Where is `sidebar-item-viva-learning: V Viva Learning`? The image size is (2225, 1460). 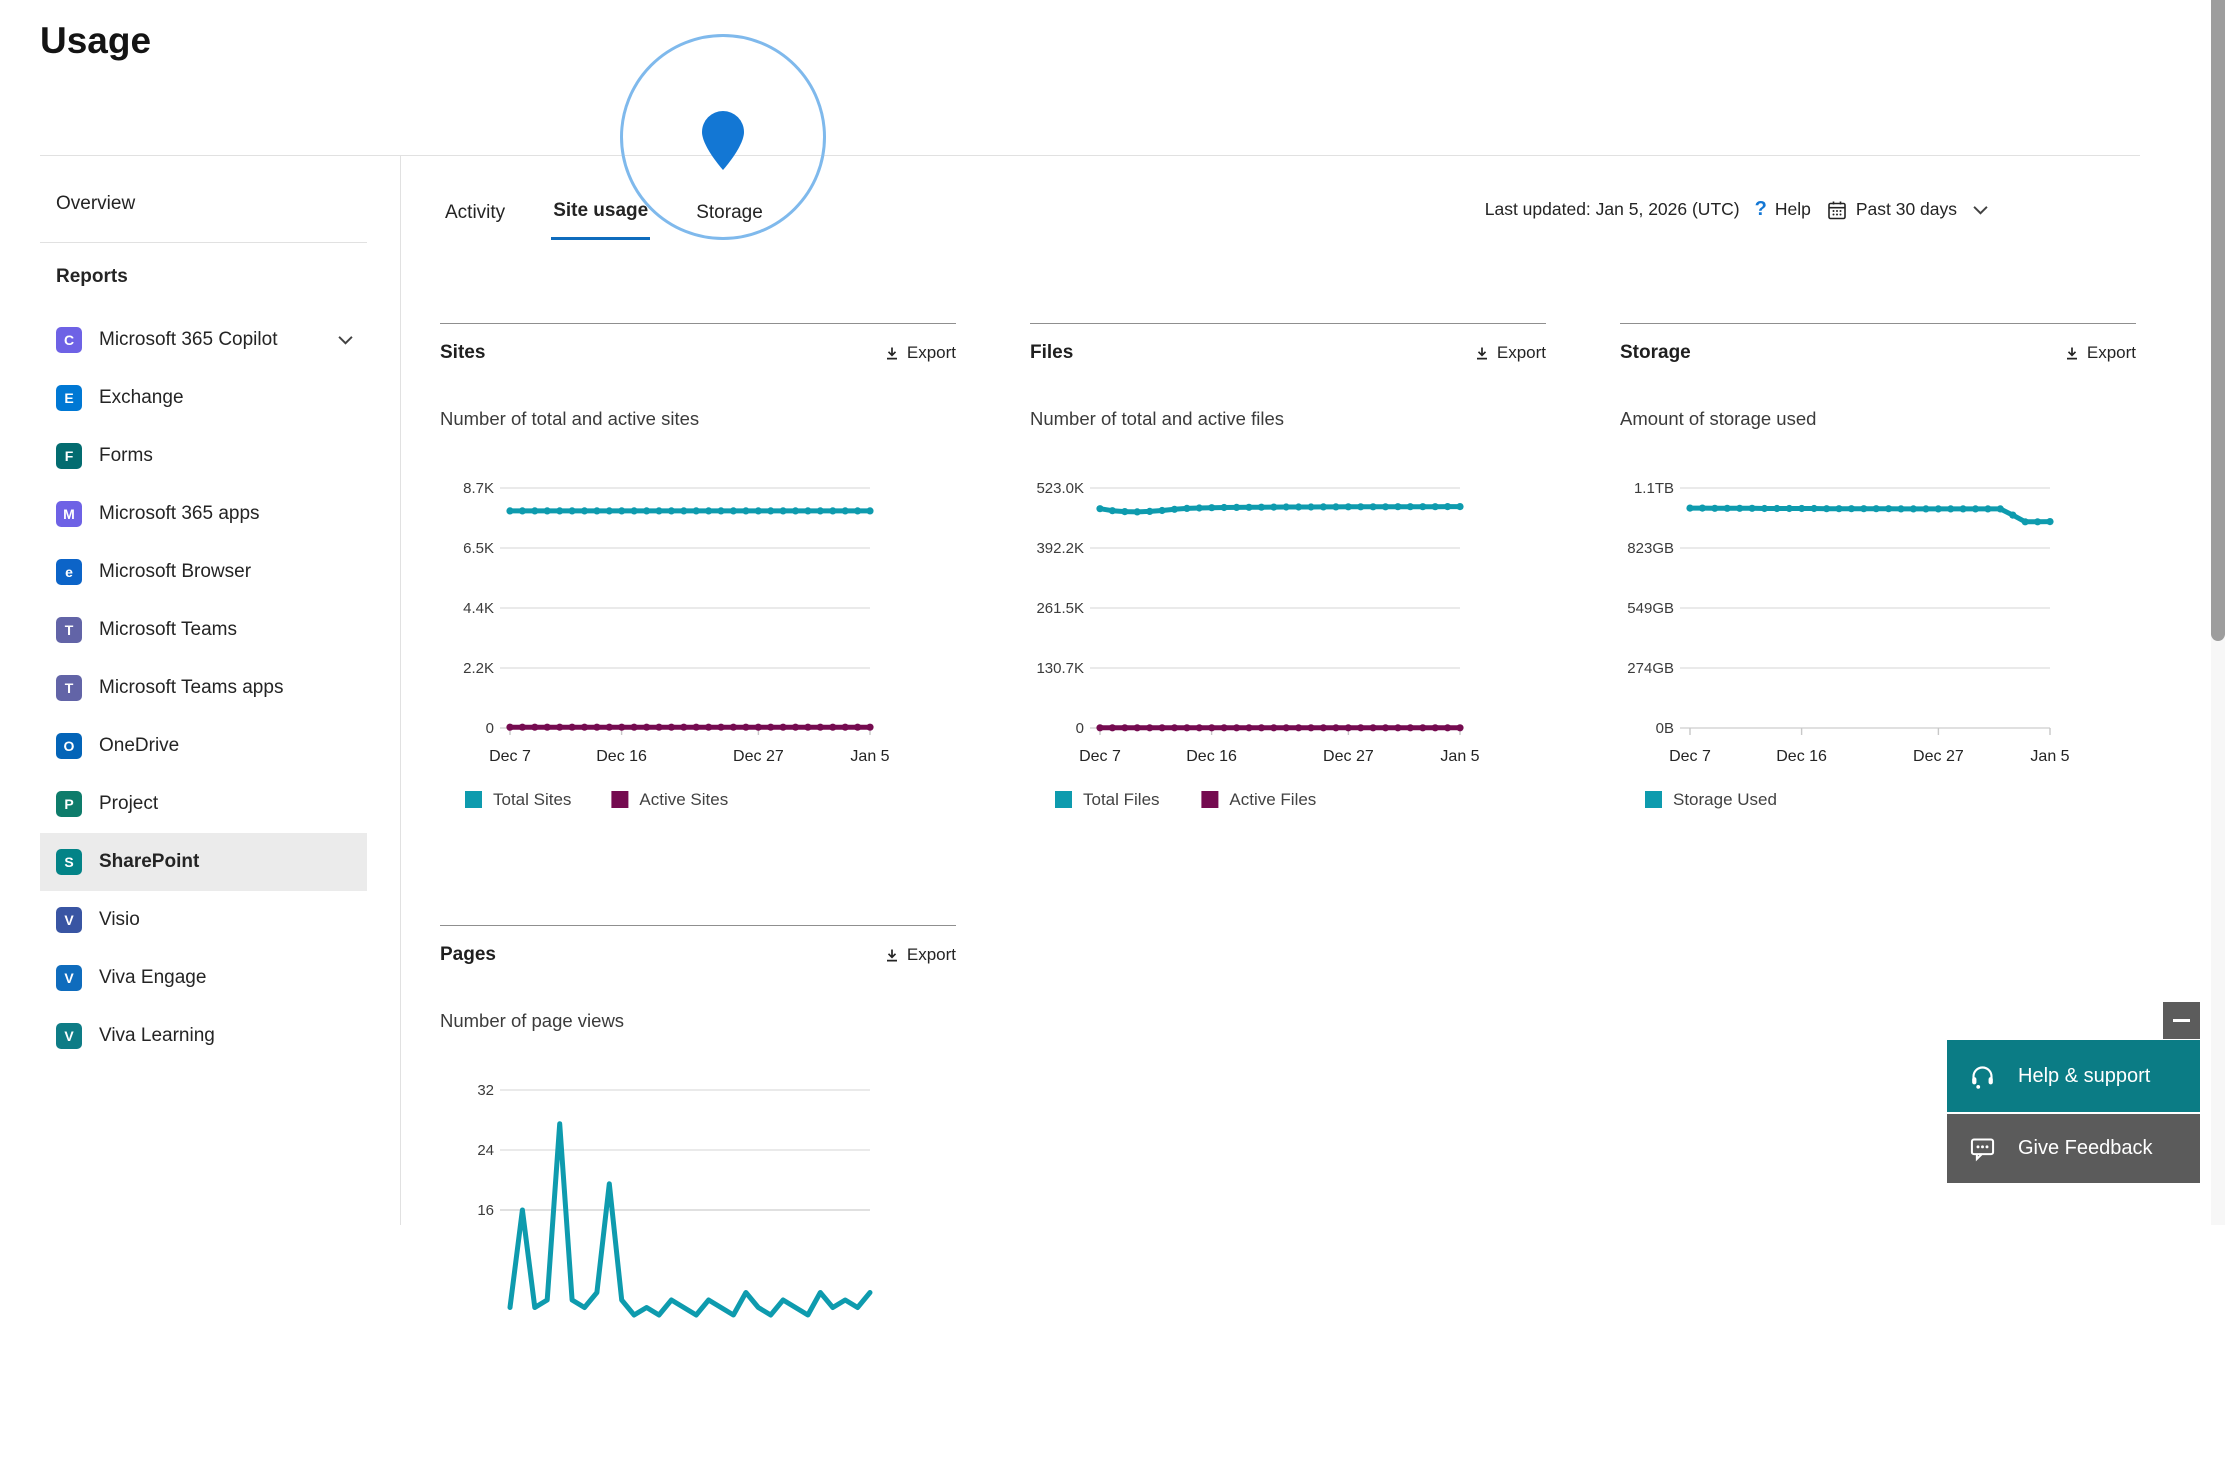 sidebar-item-viva-learning: V Viva Learning is located at coordinates (203, 1036).